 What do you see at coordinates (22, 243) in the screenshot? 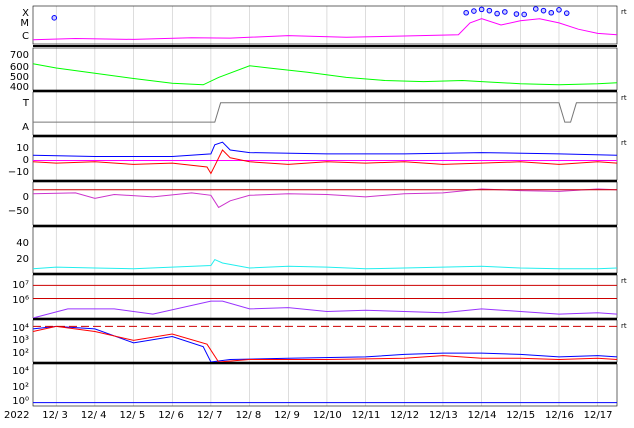
I see `y-tick-label: 40` at bounding box center [22, 243].